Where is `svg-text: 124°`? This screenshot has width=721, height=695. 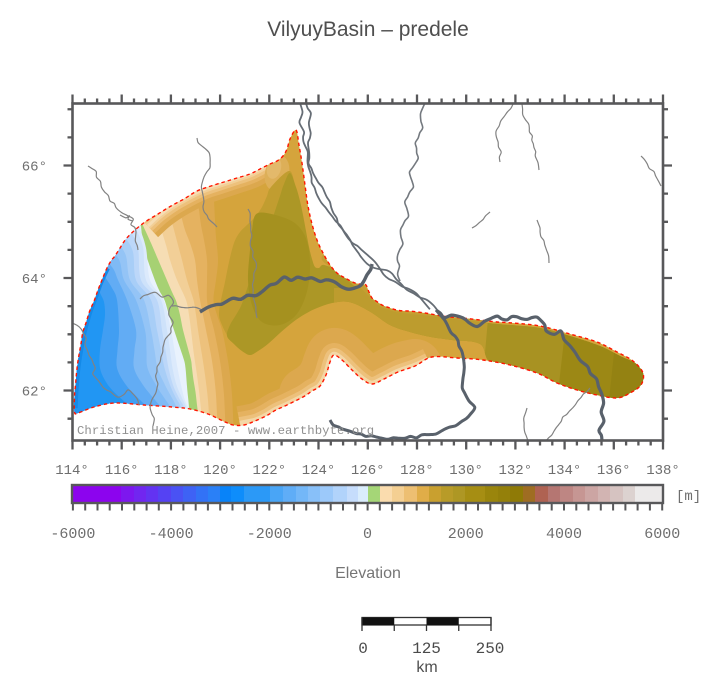
svg-text: 124° is located at coordinates (319, 471).